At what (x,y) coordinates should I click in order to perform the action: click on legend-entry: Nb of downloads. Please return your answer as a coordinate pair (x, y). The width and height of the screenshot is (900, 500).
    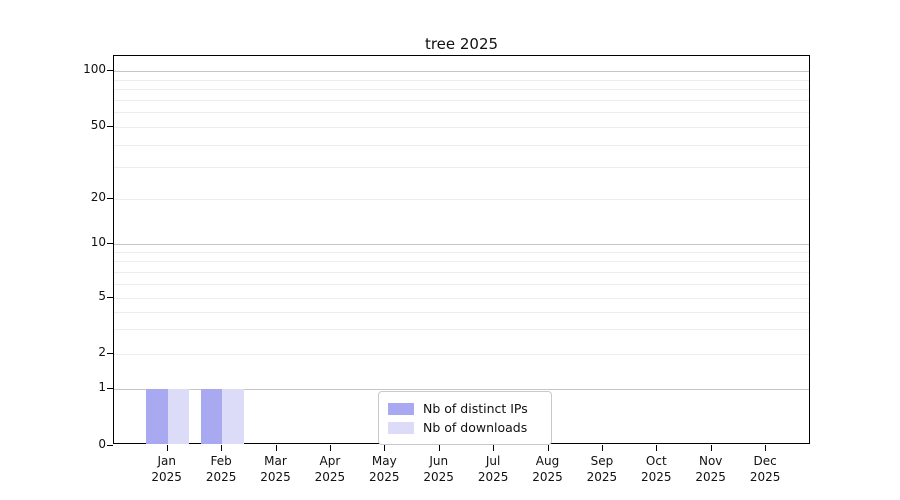
    Looking at the image, I should click on (464, 427).